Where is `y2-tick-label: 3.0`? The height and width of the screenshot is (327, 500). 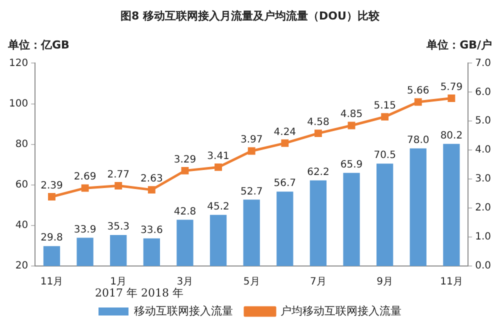
y2-tick-label: 3.0 is located at coordinates (483, 179).